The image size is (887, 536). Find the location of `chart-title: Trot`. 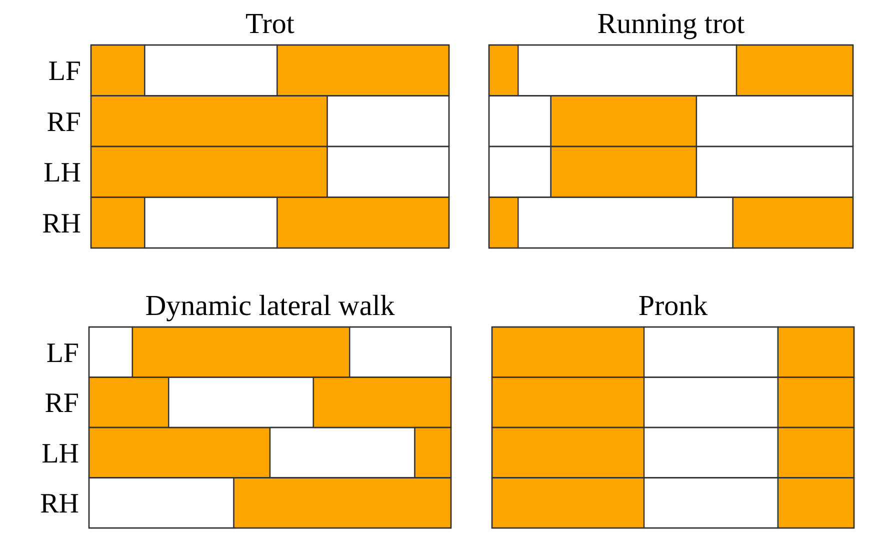

chart-title: Trot is located at coordinates (270, 24).